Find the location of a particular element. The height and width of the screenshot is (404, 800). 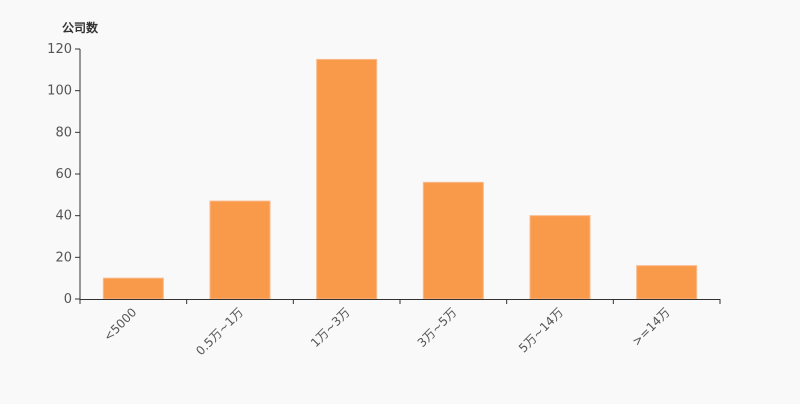

y-tick-label: 80 is located at coordinates (63, 132).